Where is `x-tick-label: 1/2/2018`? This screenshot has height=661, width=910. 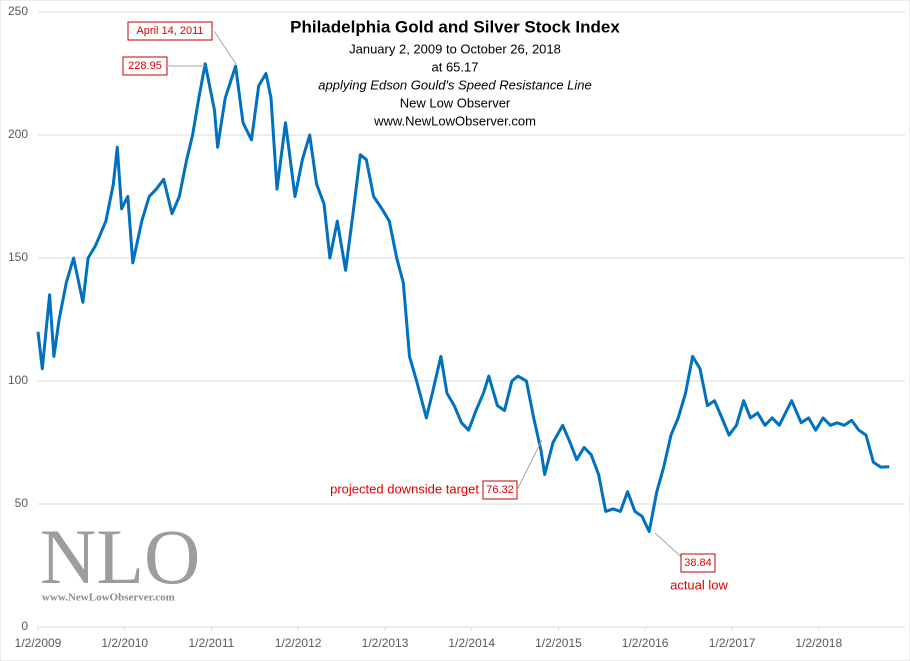 x-tick-label: 1/2/2018 is located at coordinates (818, 643).